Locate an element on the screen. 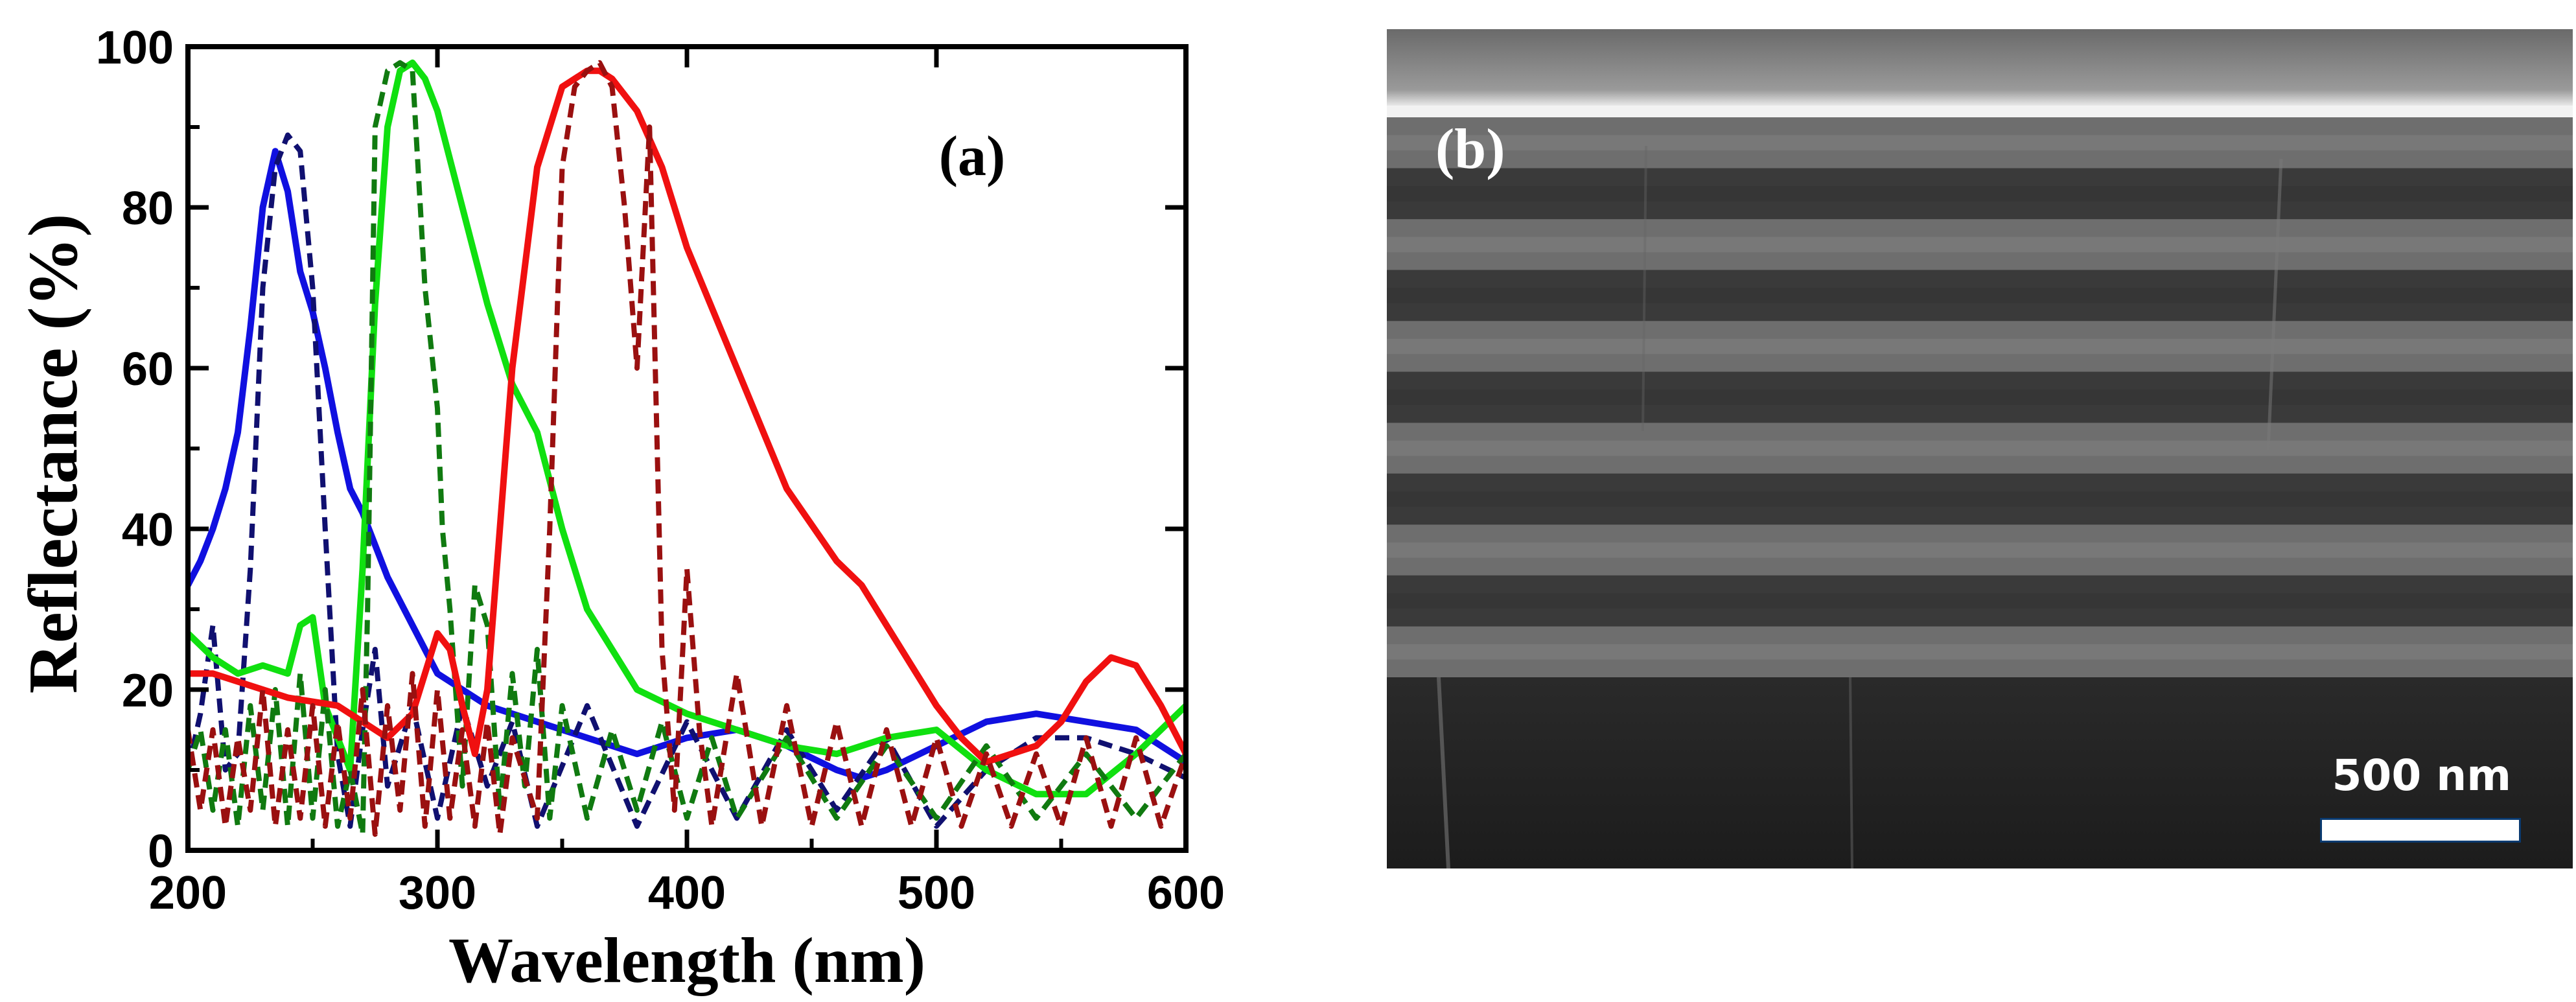  panel-label-b: (b) is located at coordinates (1470, 149).